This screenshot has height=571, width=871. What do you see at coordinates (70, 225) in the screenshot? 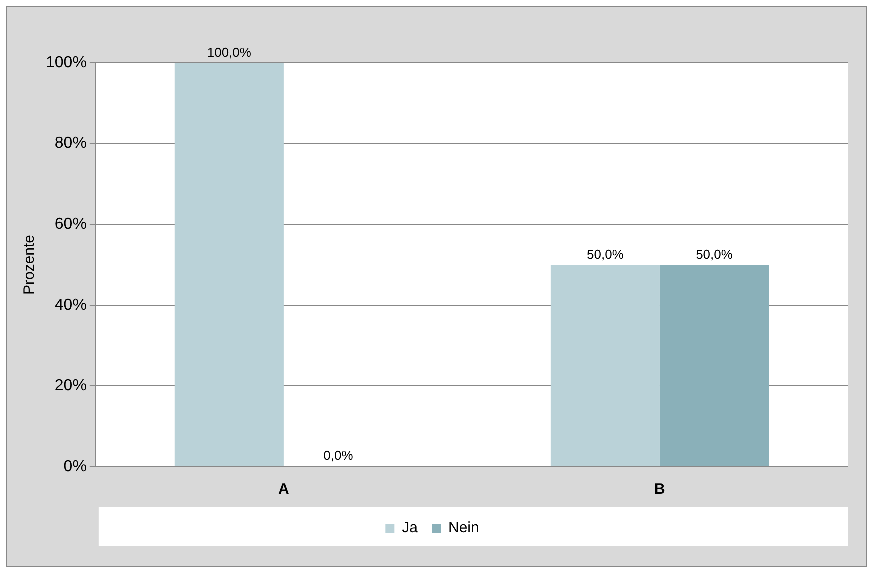
I see `y-tick-label: 60%` at bounding box center [70, 225].